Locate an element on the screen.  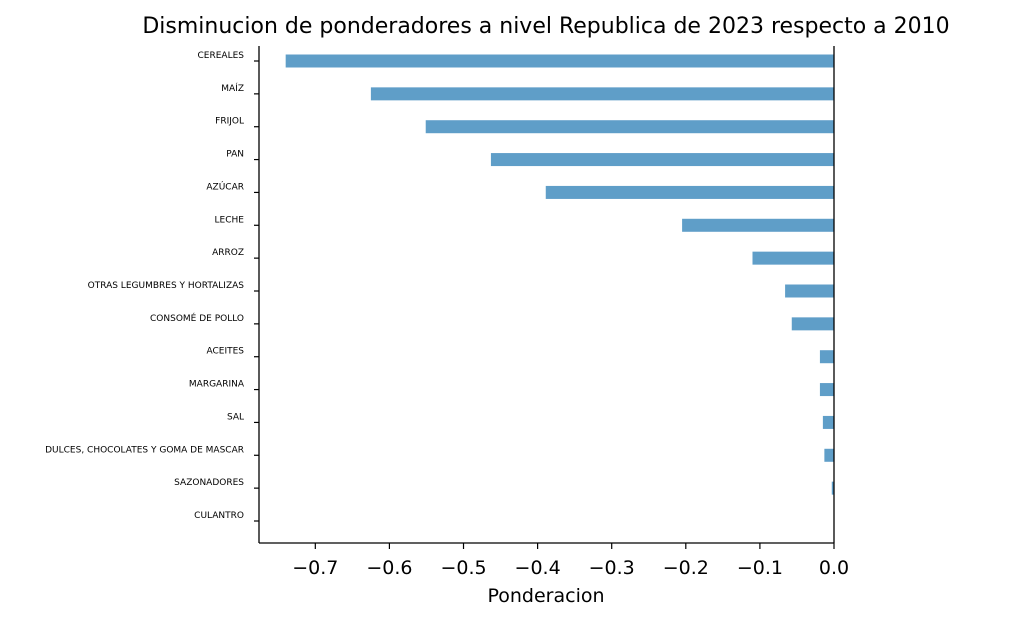
x-tick-label: −0.2 is located at coordinates (686, 568).